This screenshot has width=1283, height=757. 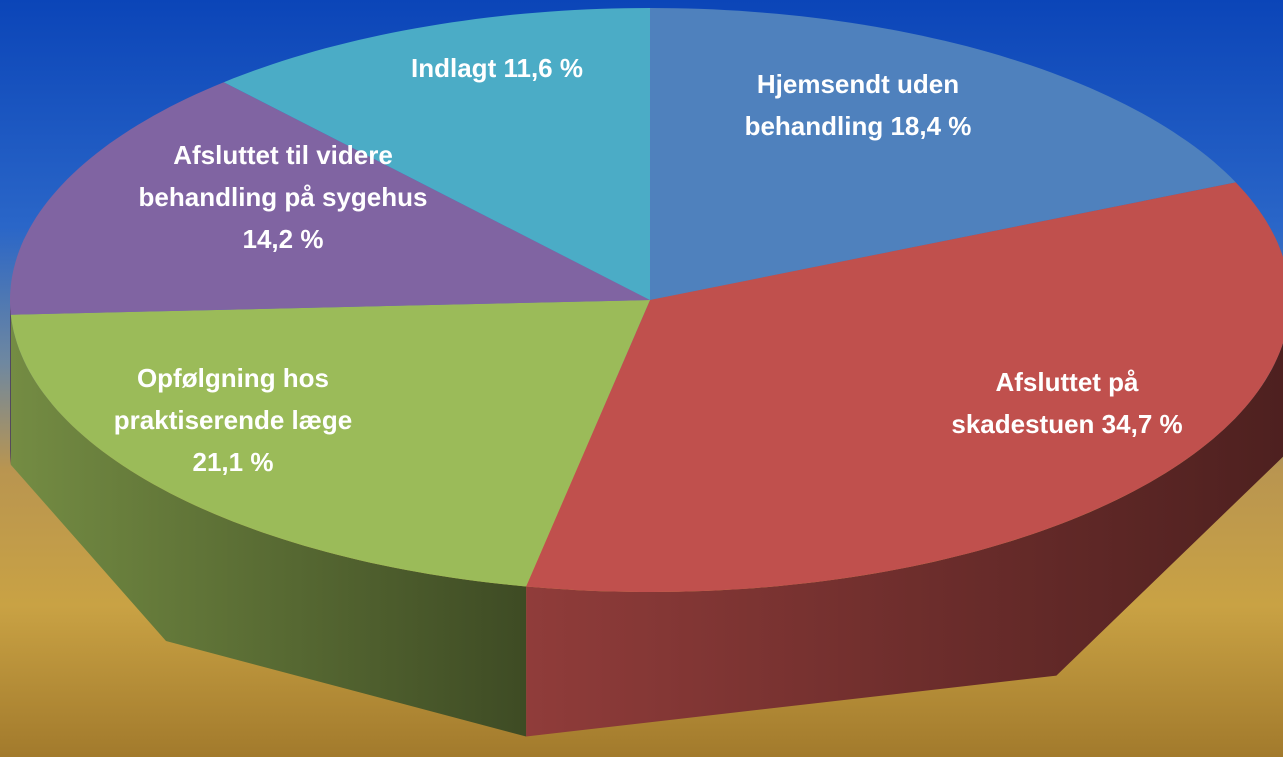 What do you see at coordinates (283, 239) in the screenshot?
I see `value-label: 14,2 %` at bounding box center [283, 239].